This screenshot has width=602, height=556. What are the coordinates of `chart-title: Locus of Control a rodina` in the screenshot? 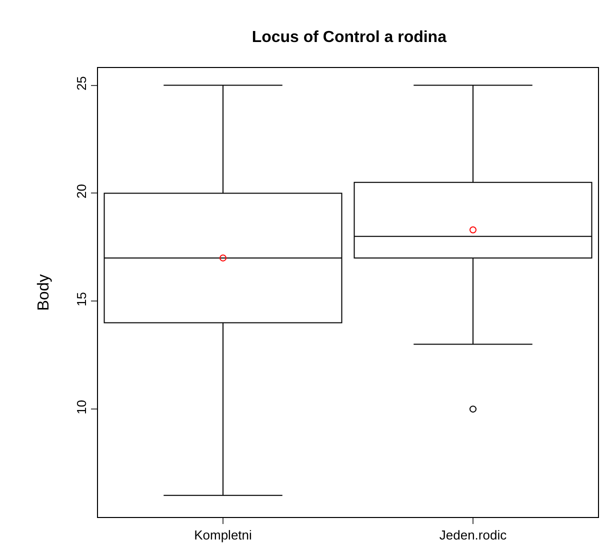 It's located at (349, 37).